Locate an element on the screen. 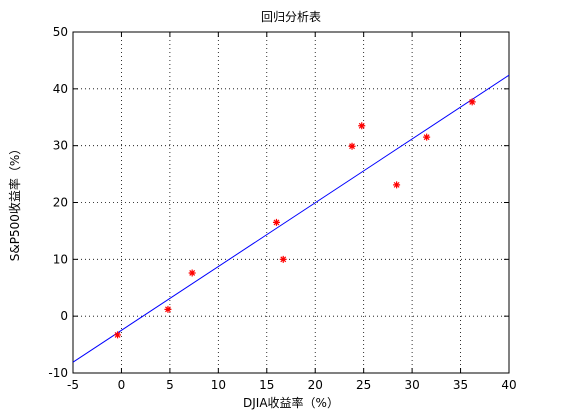  x-tick-label: 10 is located at coordinates (218, 385).